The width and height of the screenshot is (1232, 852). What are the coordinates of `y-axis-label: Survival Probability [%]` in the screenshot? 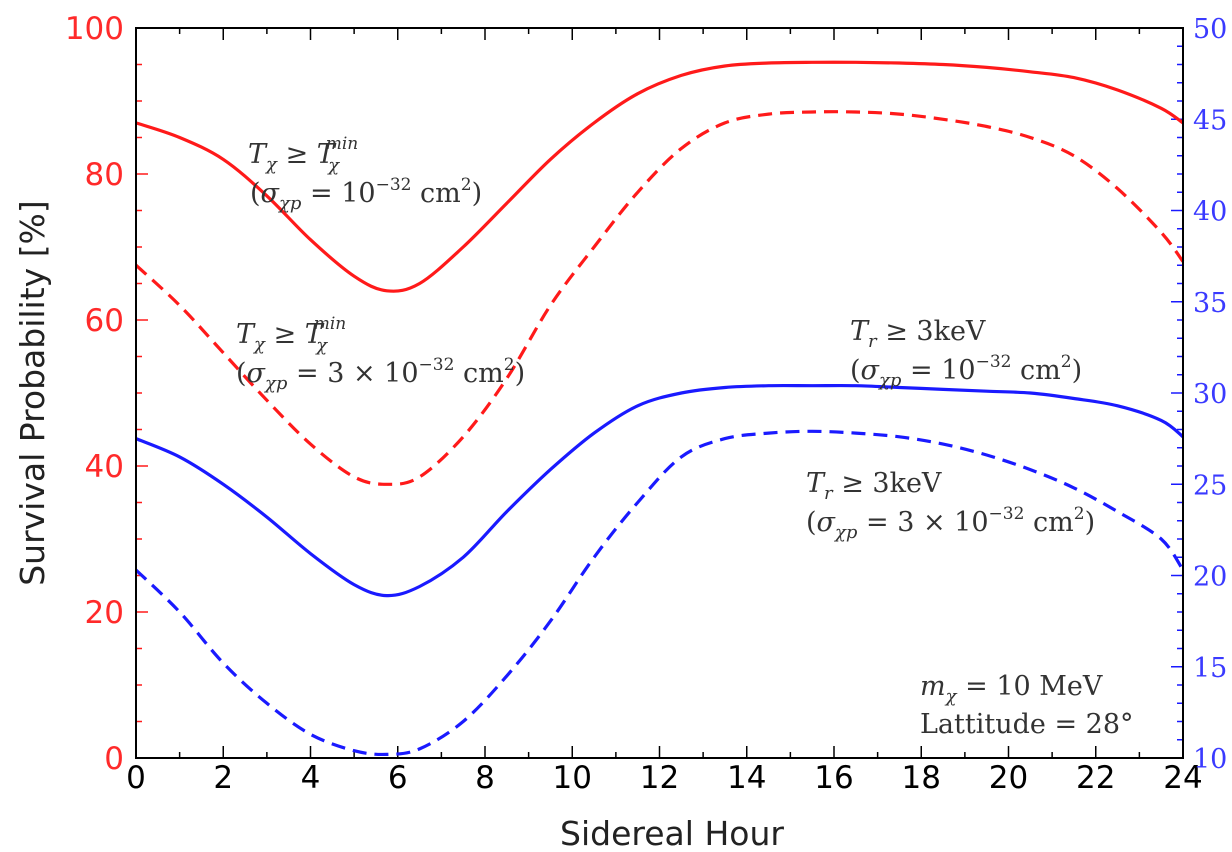 It's located at (32, 393).